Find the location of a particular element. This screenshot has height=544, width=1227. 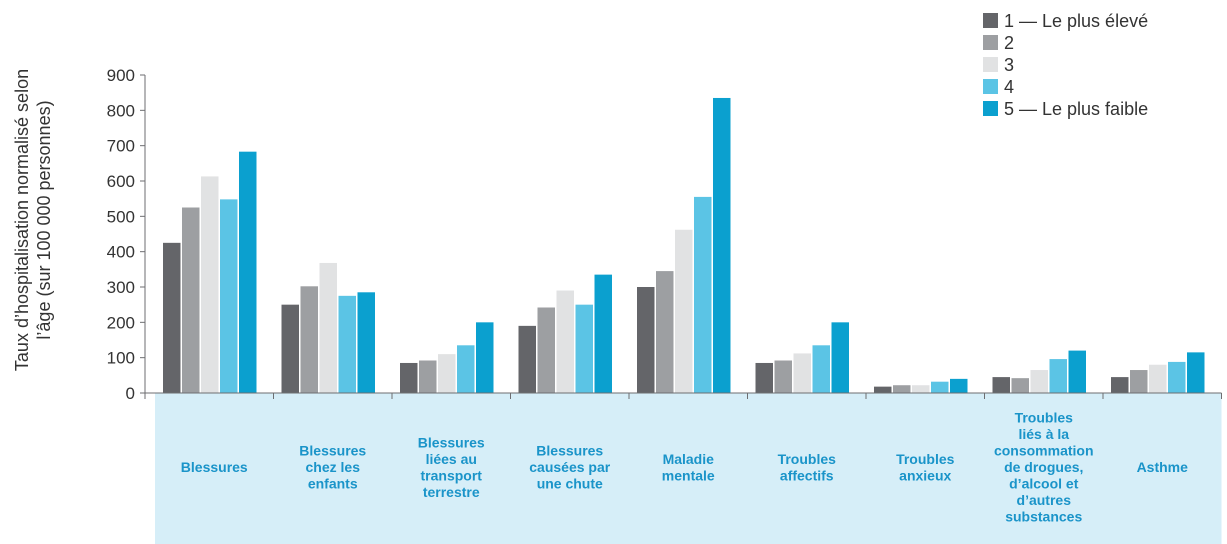

y-tick-label: 100 is located at coordinates (121, 358).